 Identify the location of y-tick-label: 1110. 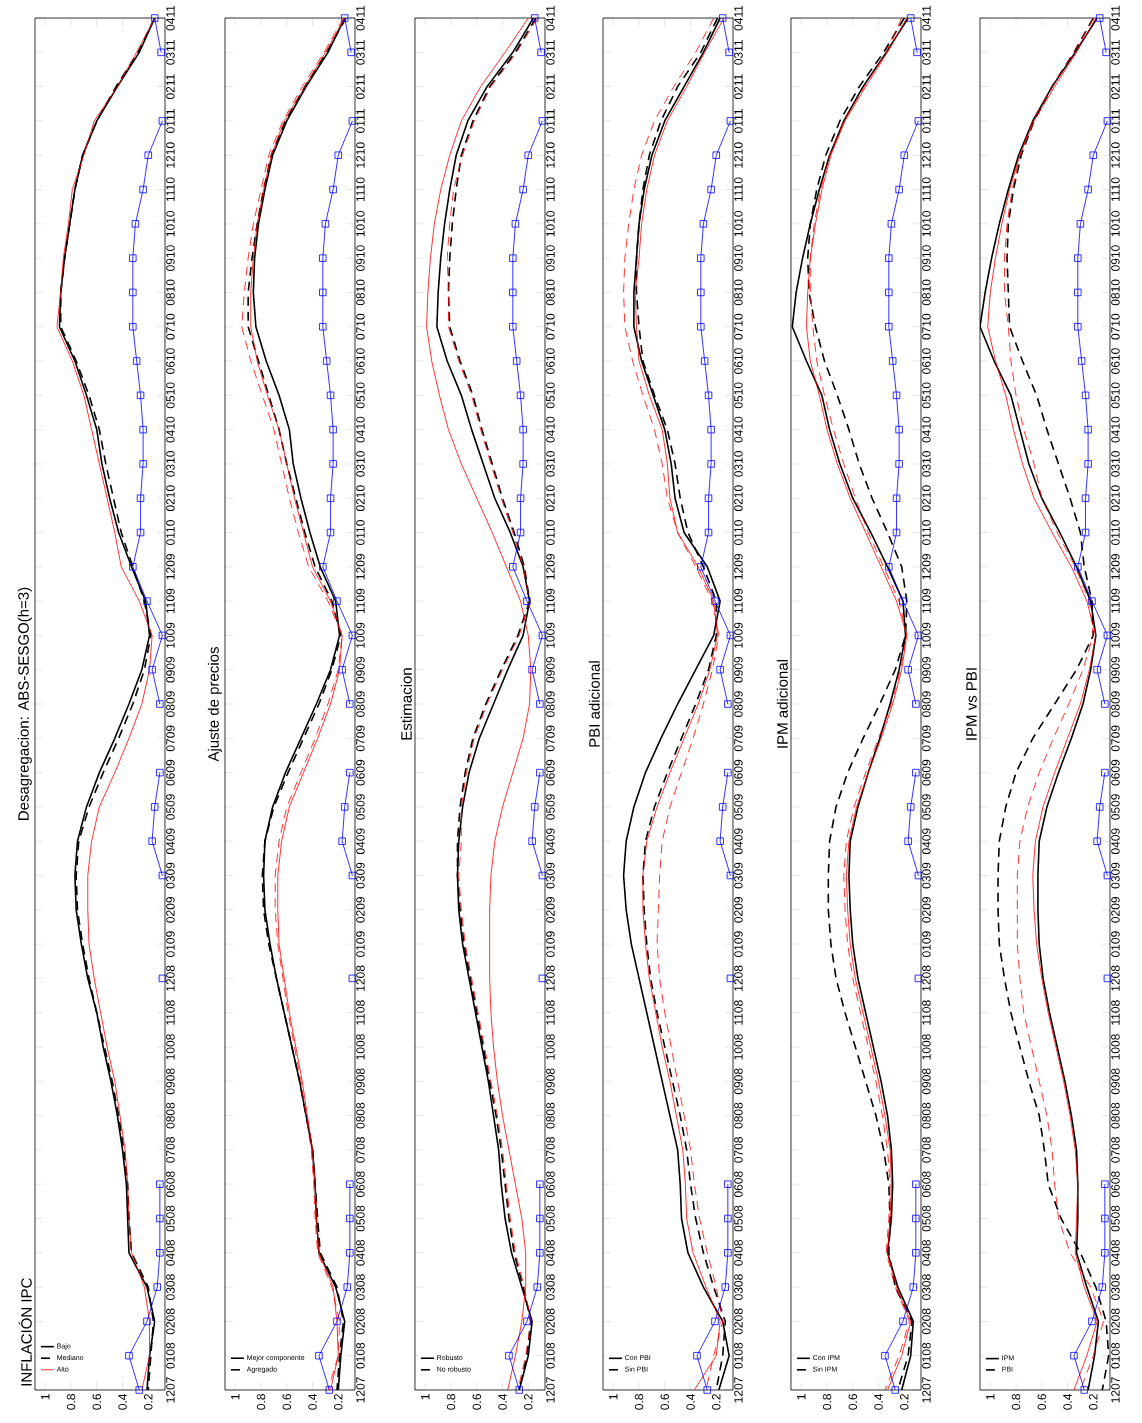
(550, 189).